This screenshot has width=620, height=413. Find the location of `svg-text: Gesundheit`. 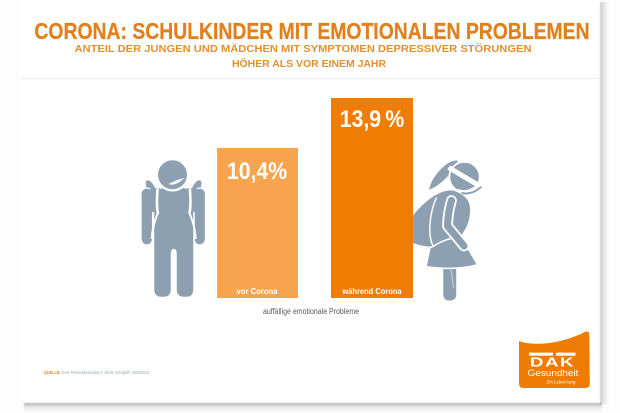

svg-text: Gesundheit is located at coordinates (553, 373).